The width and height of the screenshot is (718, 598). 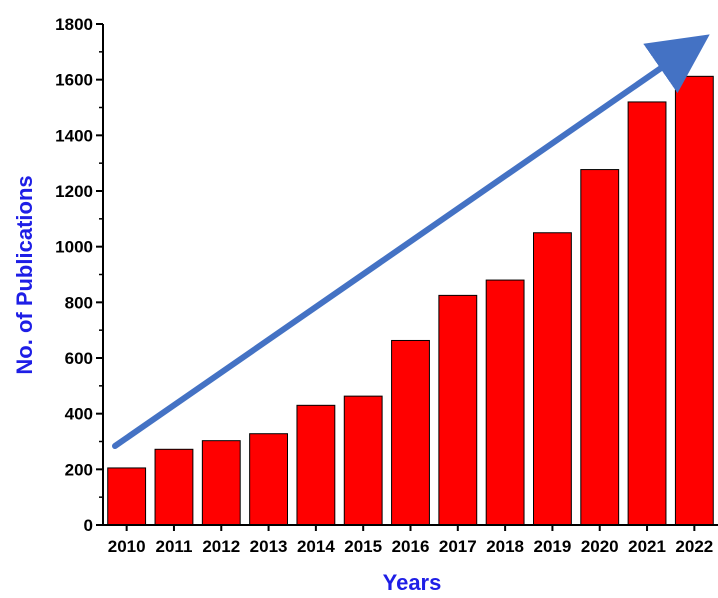 What do you see at coordinates (458, 410) in the screenshot?
I see `bar-2017` at bounding box center [458, 410].